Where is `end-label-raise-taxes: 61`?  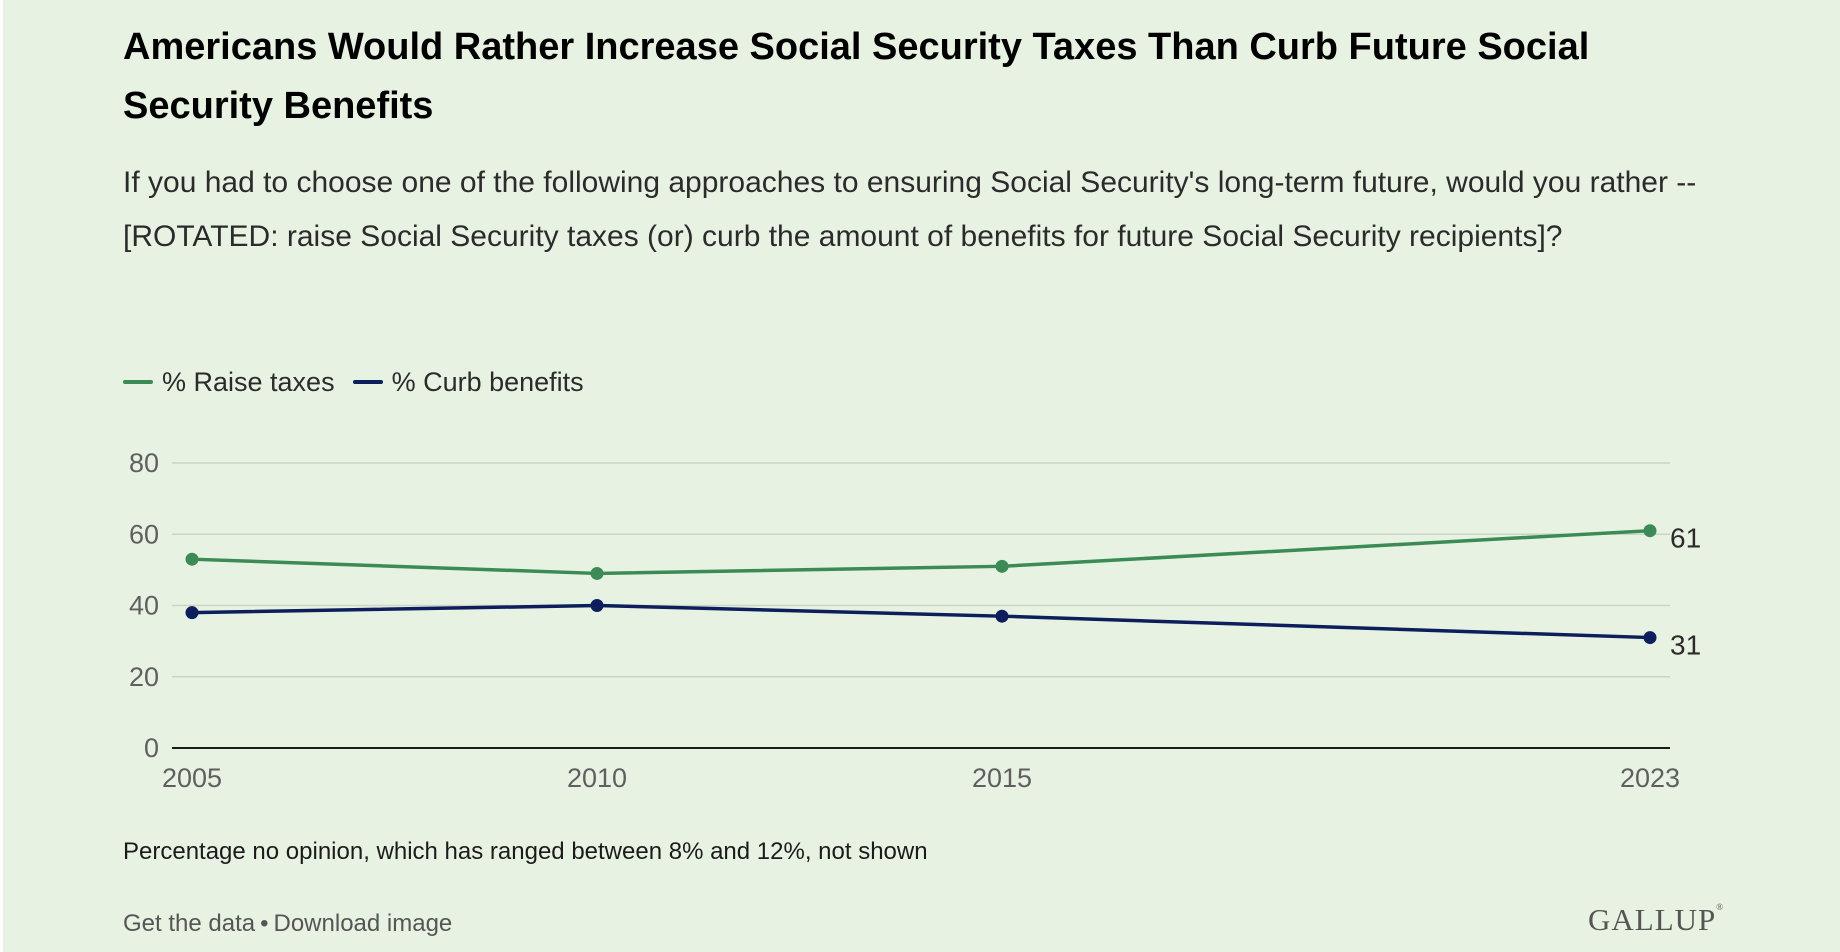
end-label-raise-taxes: 61 is located at coordinates (1685, 538).